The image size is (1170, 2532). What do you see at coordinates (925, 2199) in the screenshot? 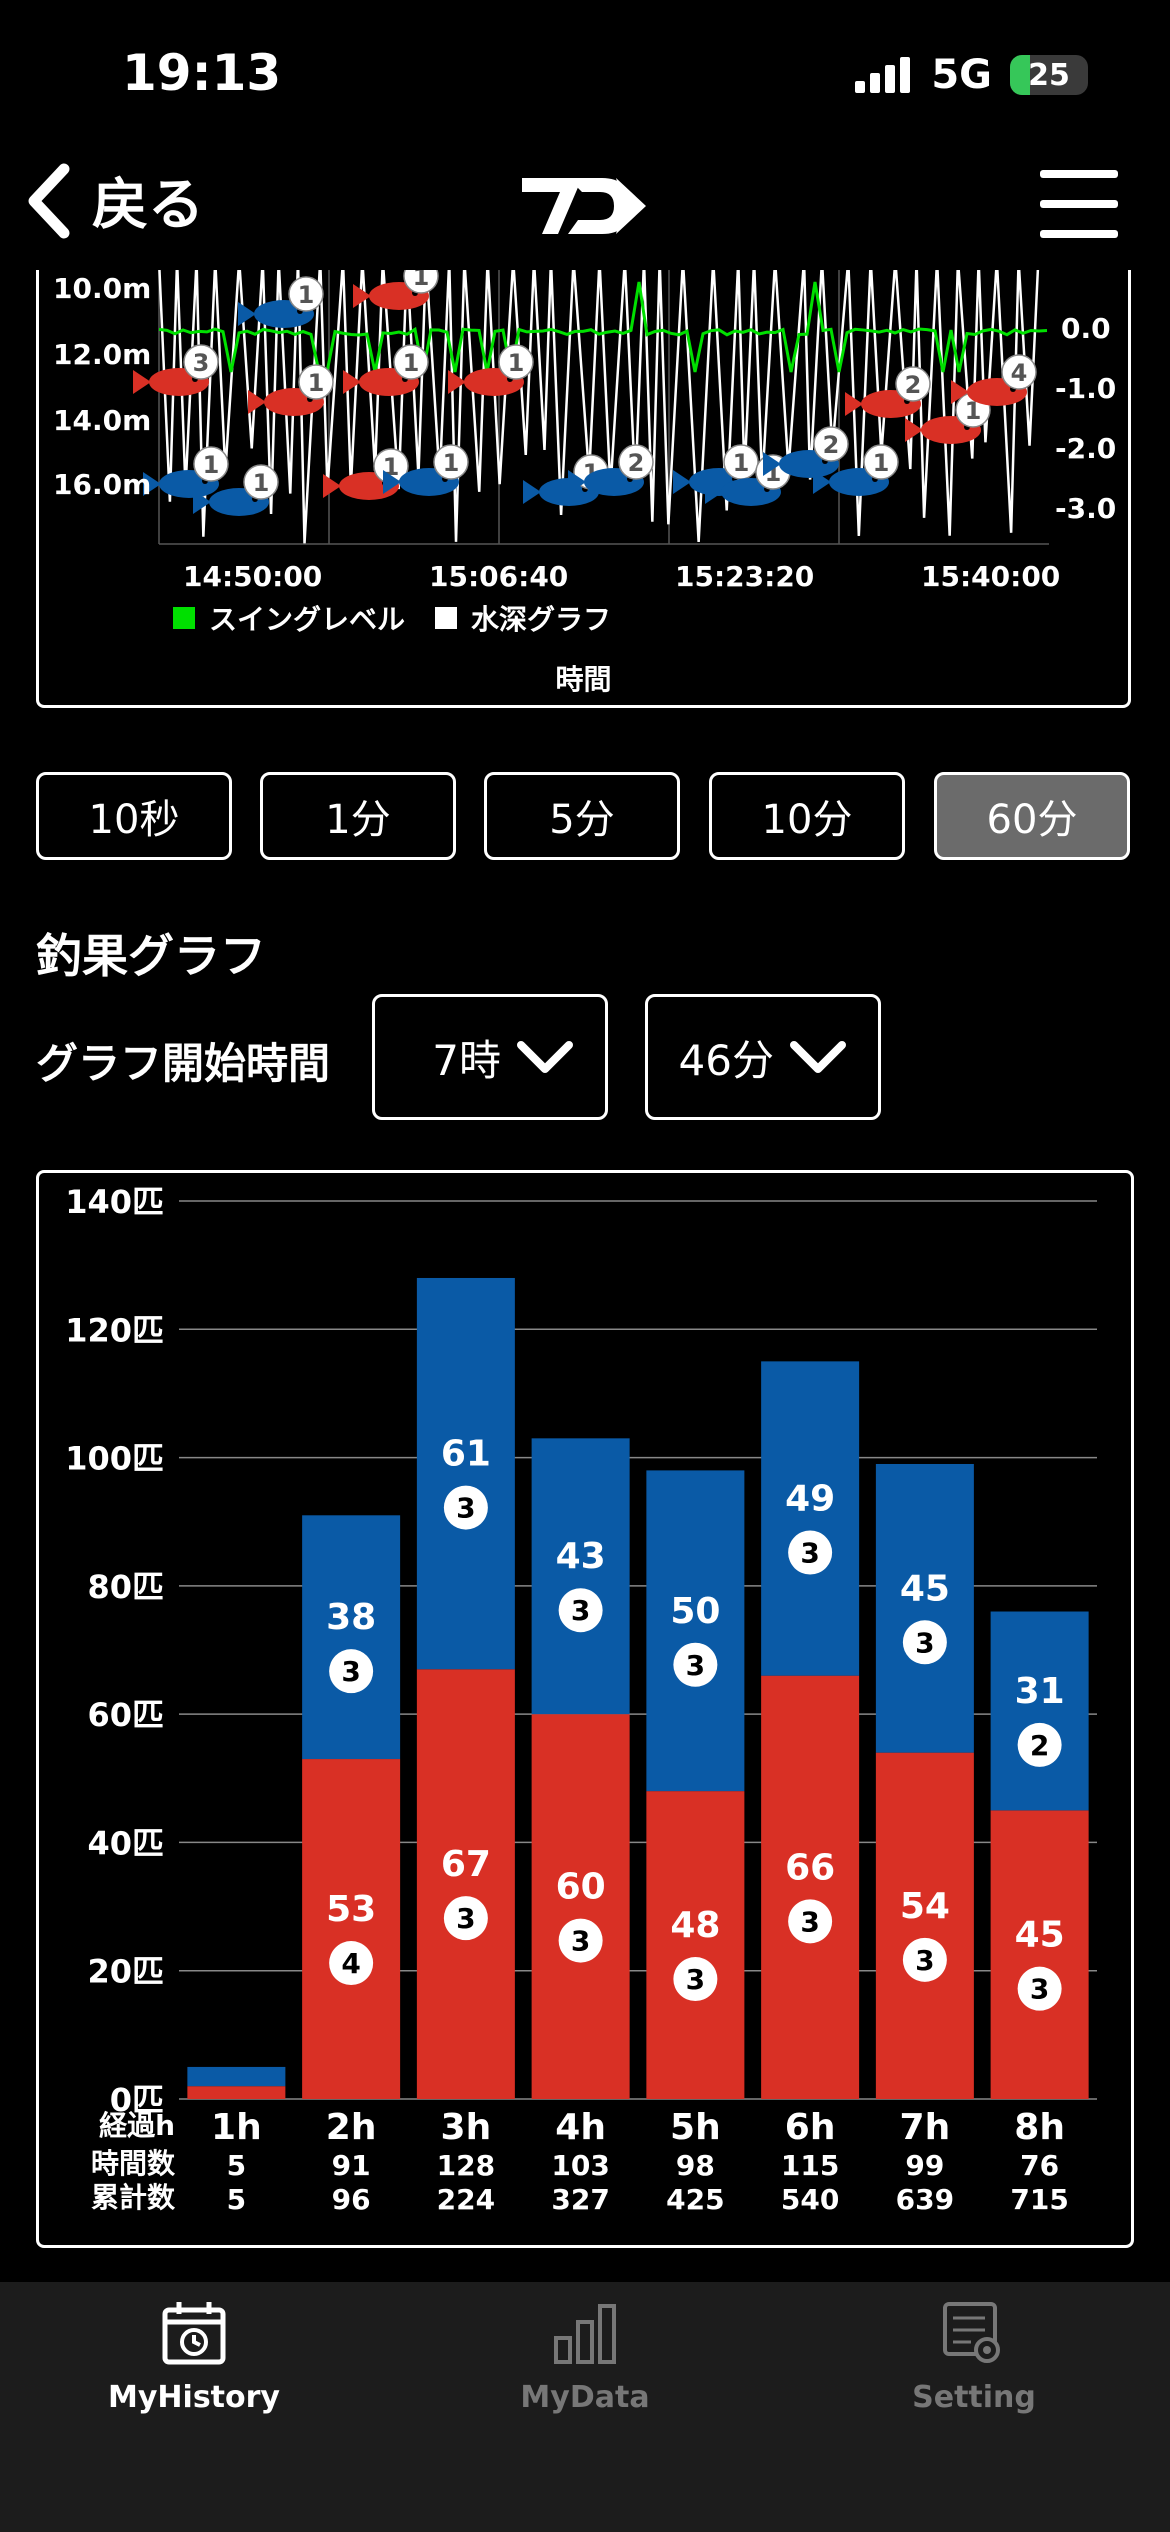
I see `cumulative-total-label: 639` at bounding box center [925, 2199].